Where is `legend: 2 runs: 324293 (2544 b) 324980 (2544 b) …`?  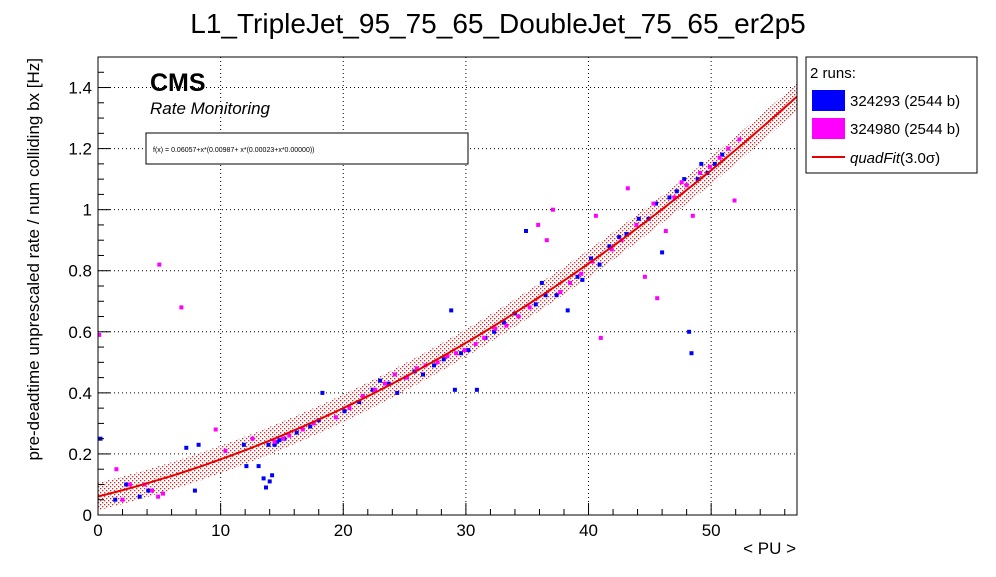 legend: 2 runs: 324293 (2544 b) 324980 (2544 b) … is located at coordinates (891, 115).